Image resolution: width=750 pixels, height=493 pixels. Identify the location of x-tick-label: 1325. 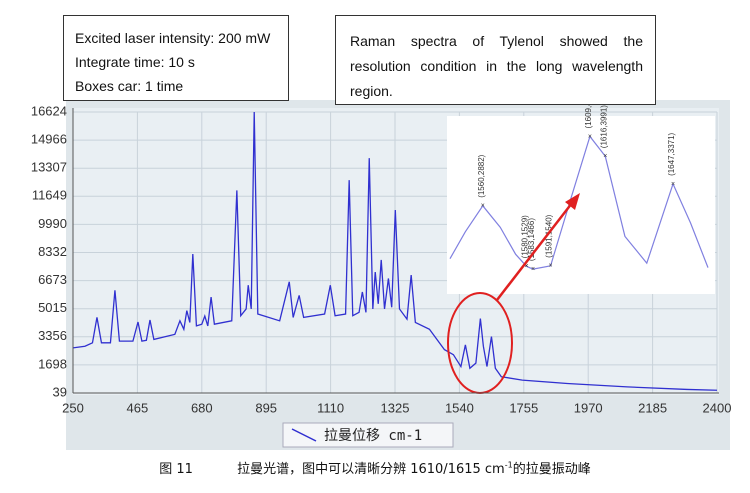
(395, 407).